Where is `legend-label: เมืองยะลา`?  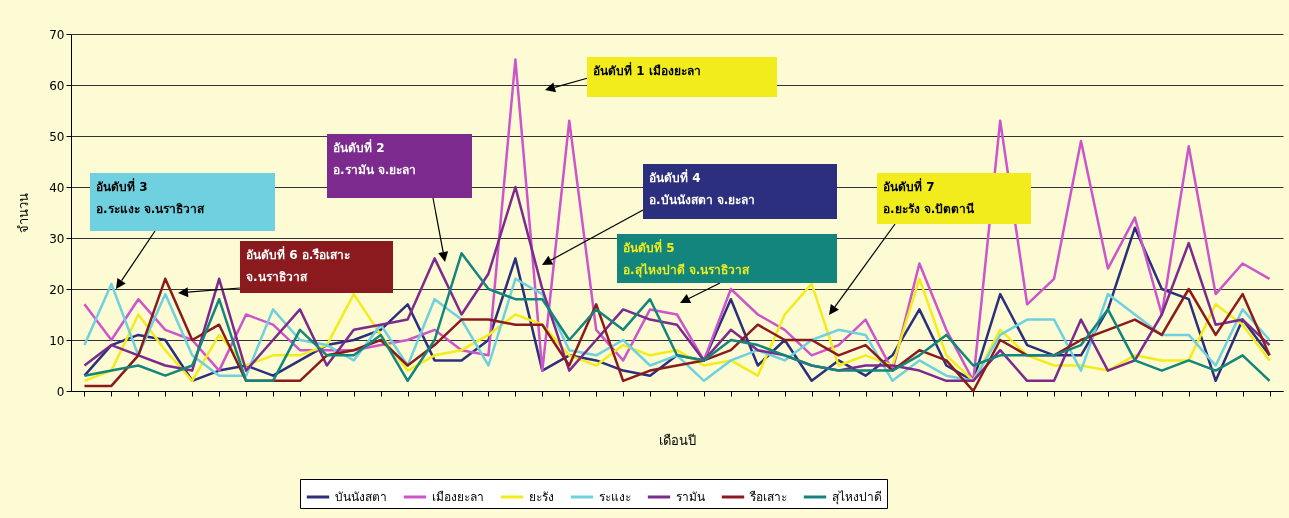
legend-label: เมืองยะลา is located at coordinates (458, 497).